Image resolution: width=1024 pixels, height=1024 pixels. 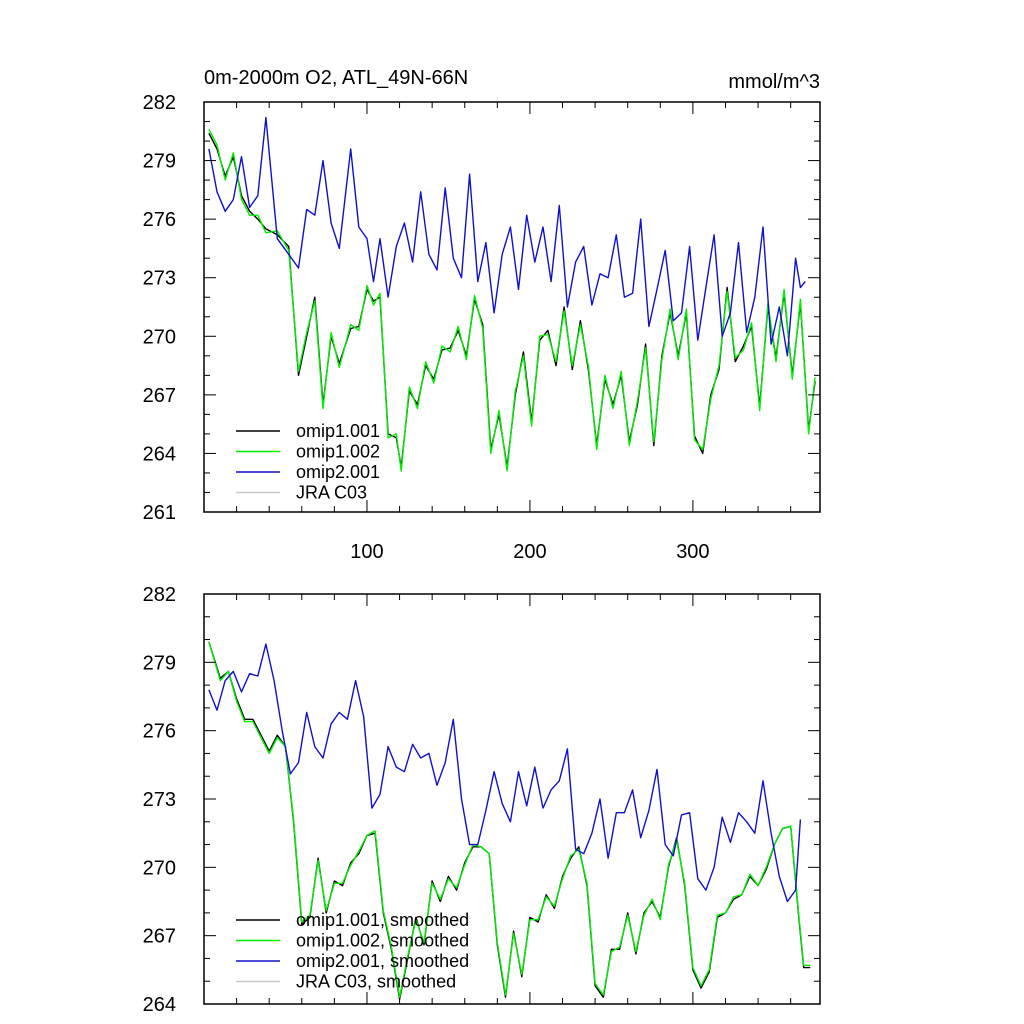 What do you see at coordinates (331, 493) in the screenshot?
I see `legend-label: JRA C03` at bounding box center [331, 493].